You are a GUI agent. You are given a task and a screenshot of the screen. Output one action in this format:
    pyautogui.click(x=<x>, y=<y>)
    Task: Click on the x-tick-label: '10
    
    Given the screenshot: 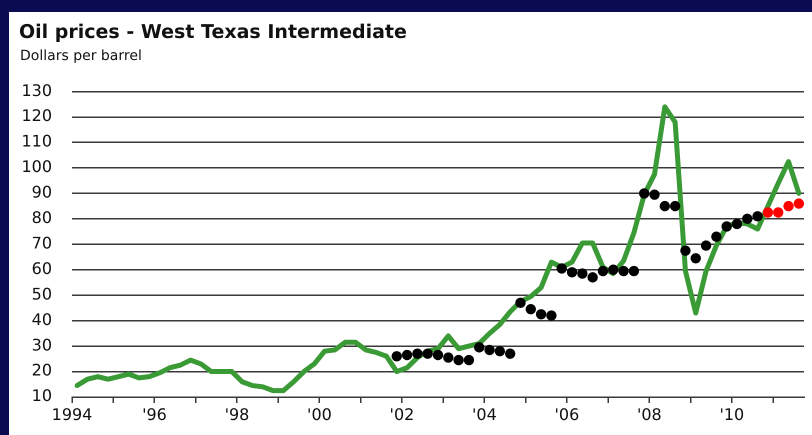 What is the action you would take?
    pyautogui.click(x=731, y=414)
    